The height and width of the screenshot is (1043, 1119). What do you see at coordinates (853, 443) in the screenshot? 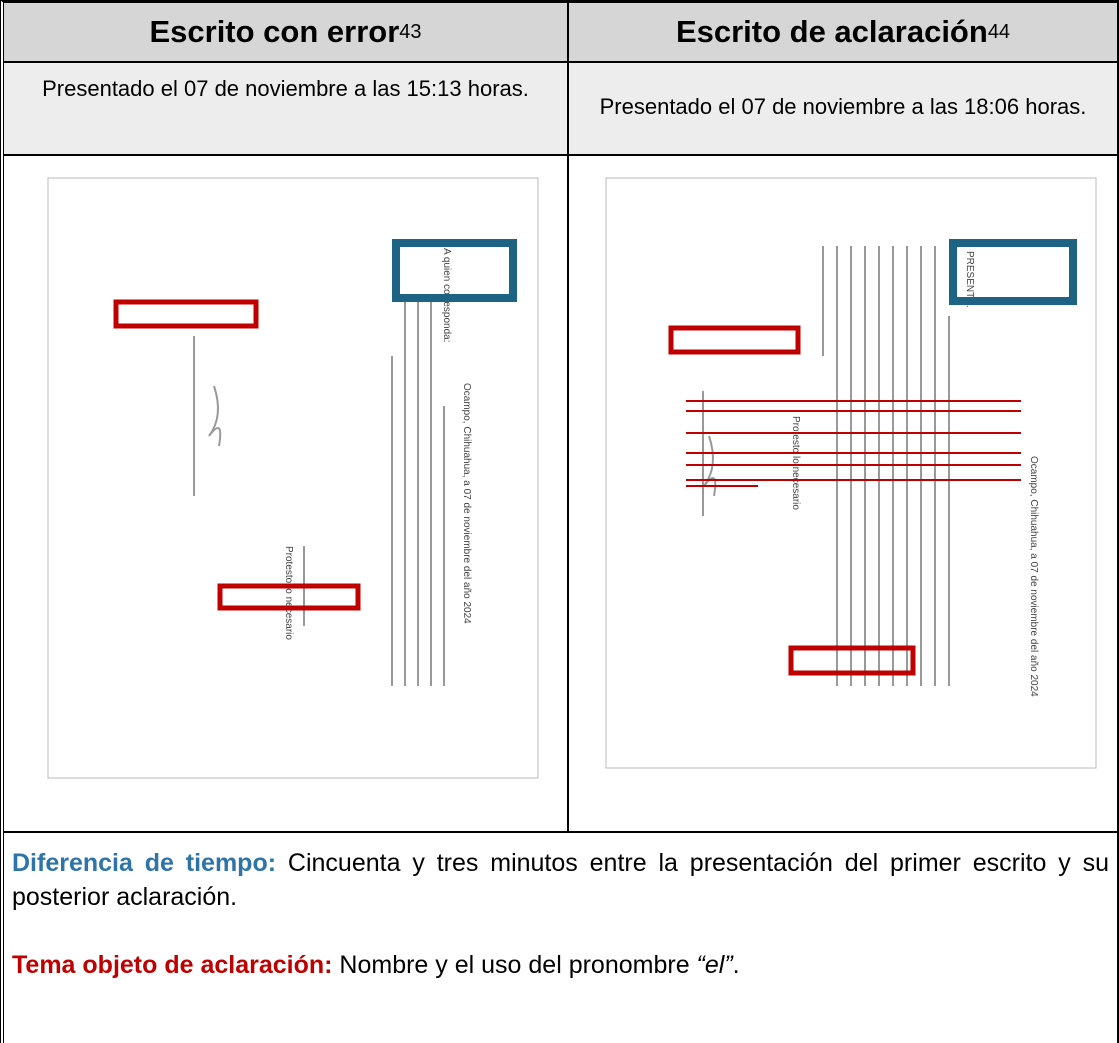
I see `strike-lines` at bounding box center [853, 443].